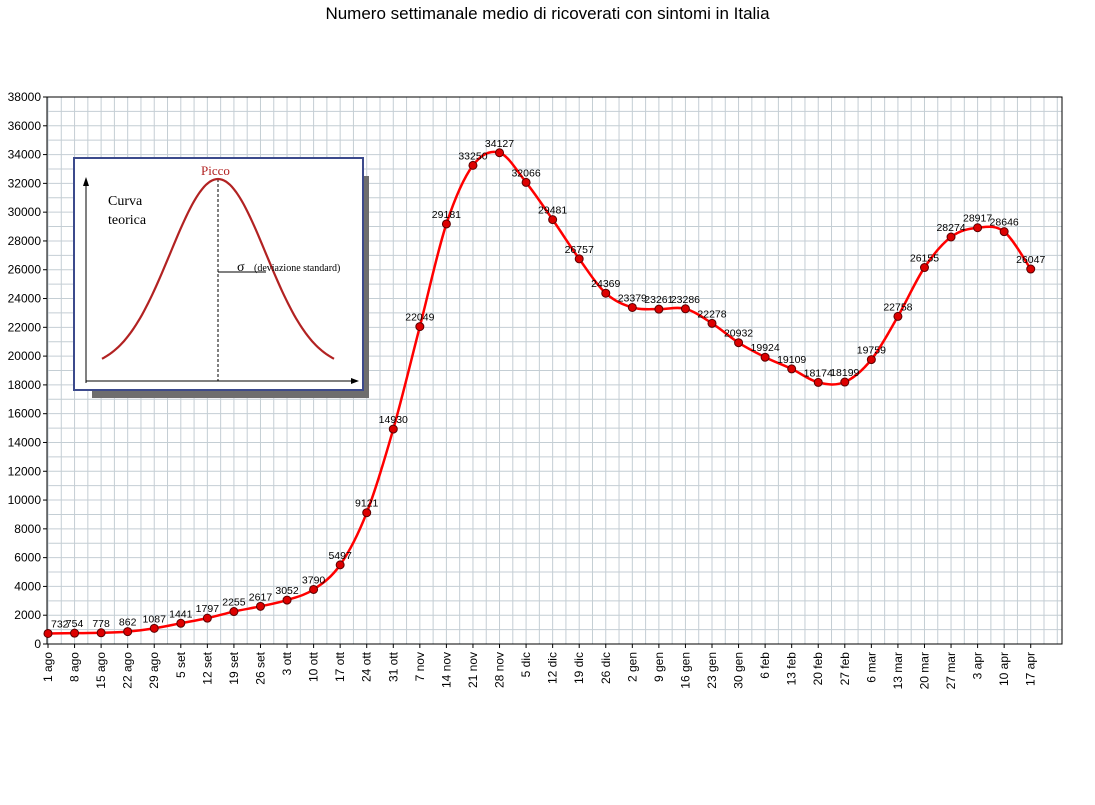 The image size is (1095, 805). Describe the element at coordinates (25, 155) in the screenshot. I see `y-tick-label: 34000` at that location.